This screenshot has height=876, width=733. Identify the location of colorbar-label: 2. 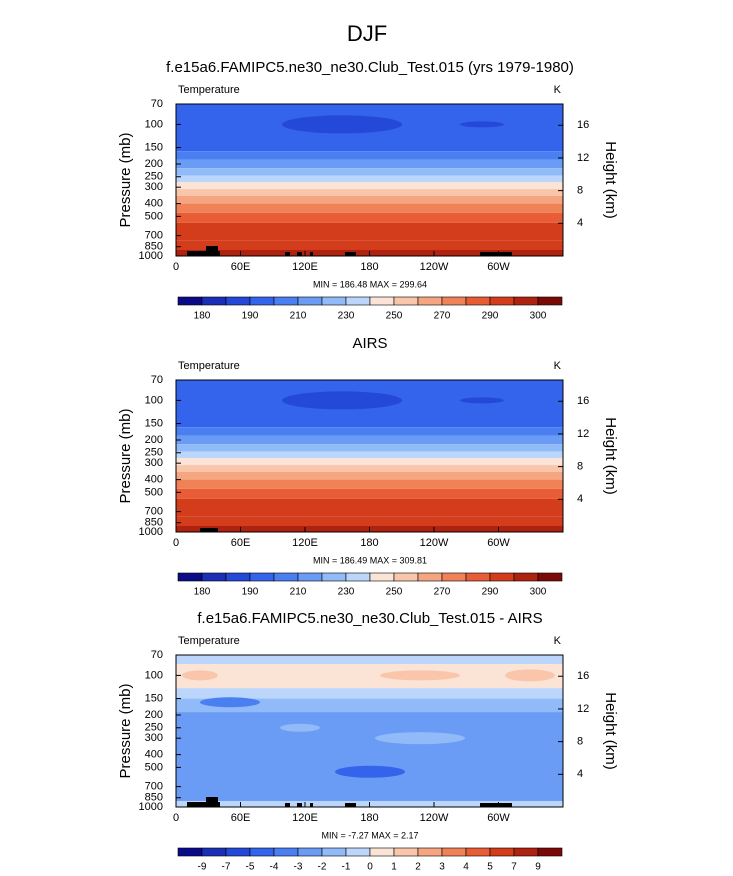
(418, 866).